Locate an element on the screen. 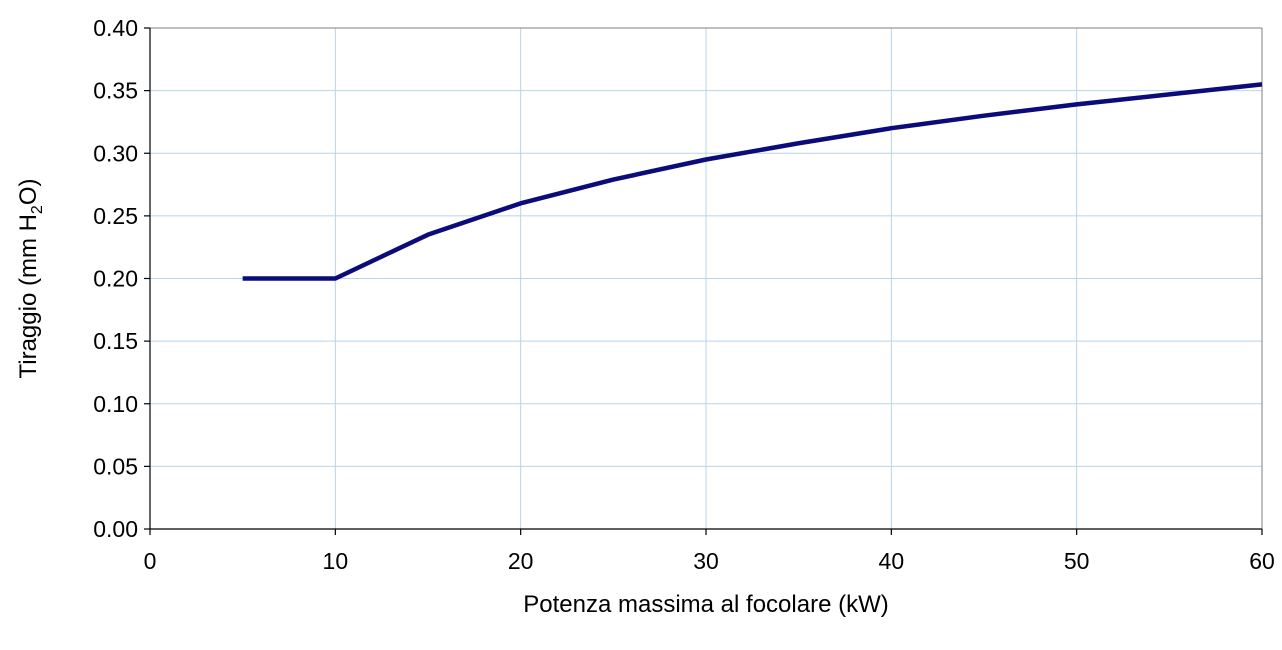 The height and width of the screenshot is (650, 1282). y-tick-label-4: 0.20 is located at coordinates (115, 279).